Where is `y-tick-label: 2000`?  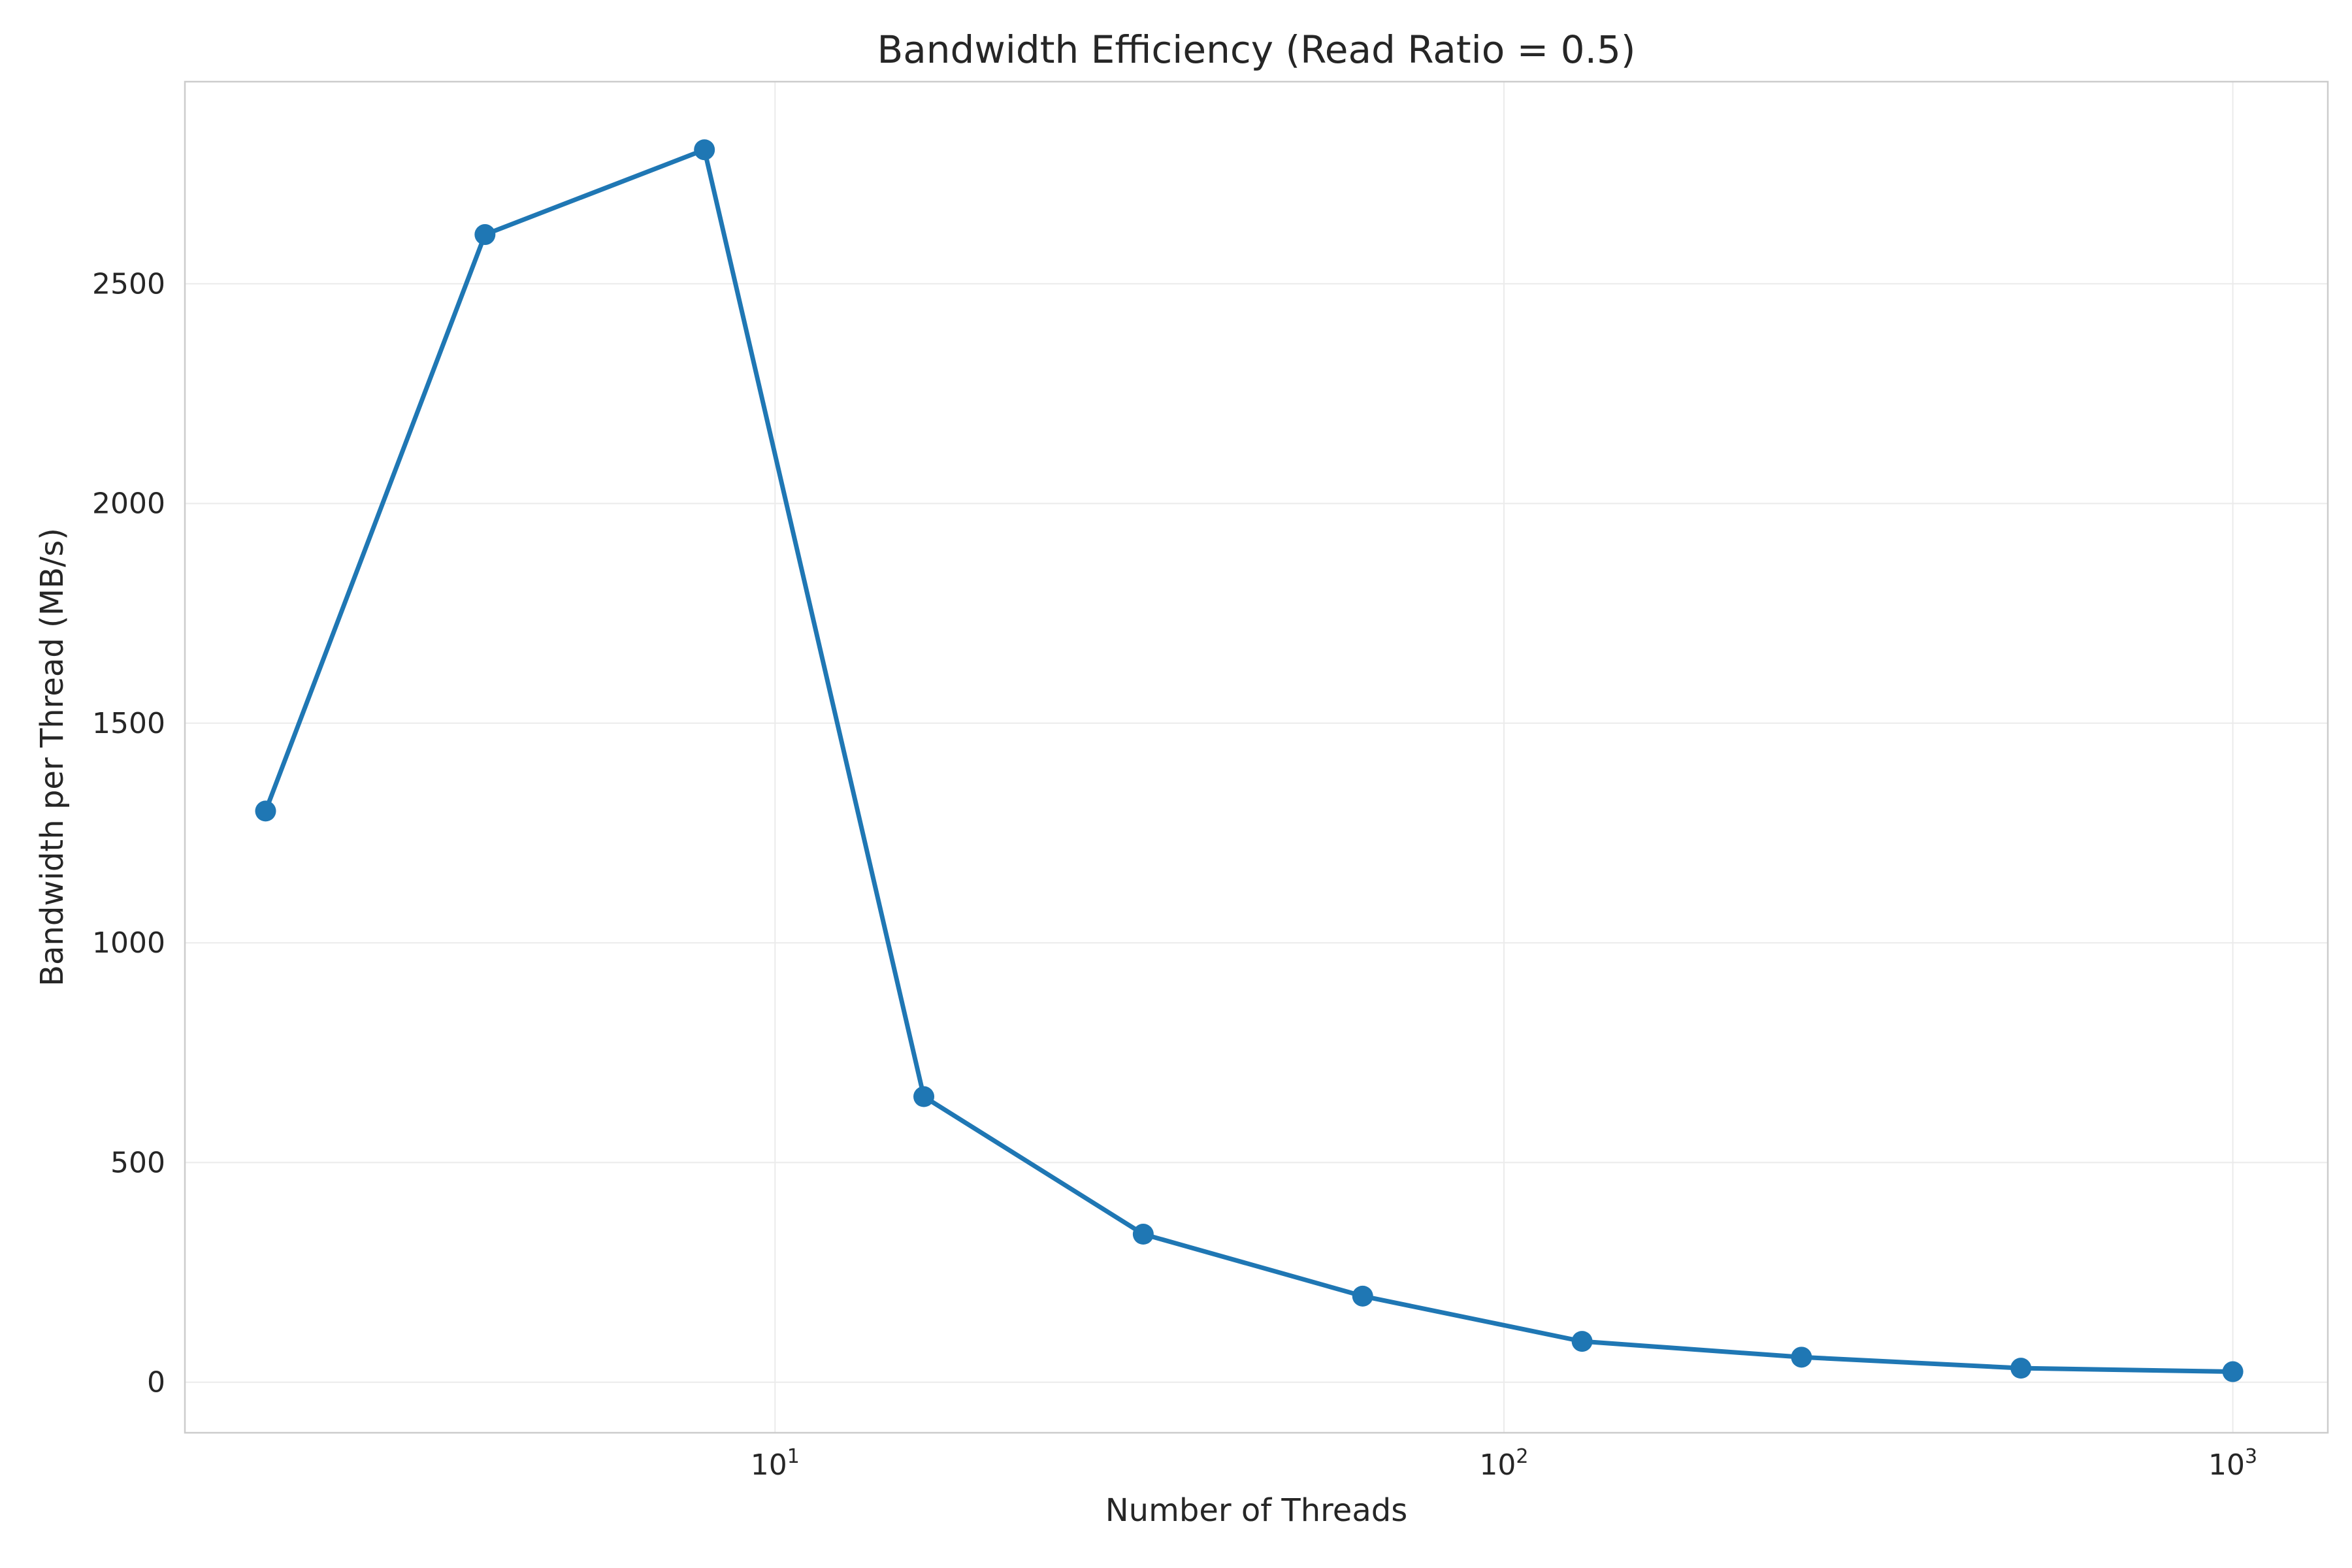
y-tick-label: 2000 is located at coordinates (128, 504).